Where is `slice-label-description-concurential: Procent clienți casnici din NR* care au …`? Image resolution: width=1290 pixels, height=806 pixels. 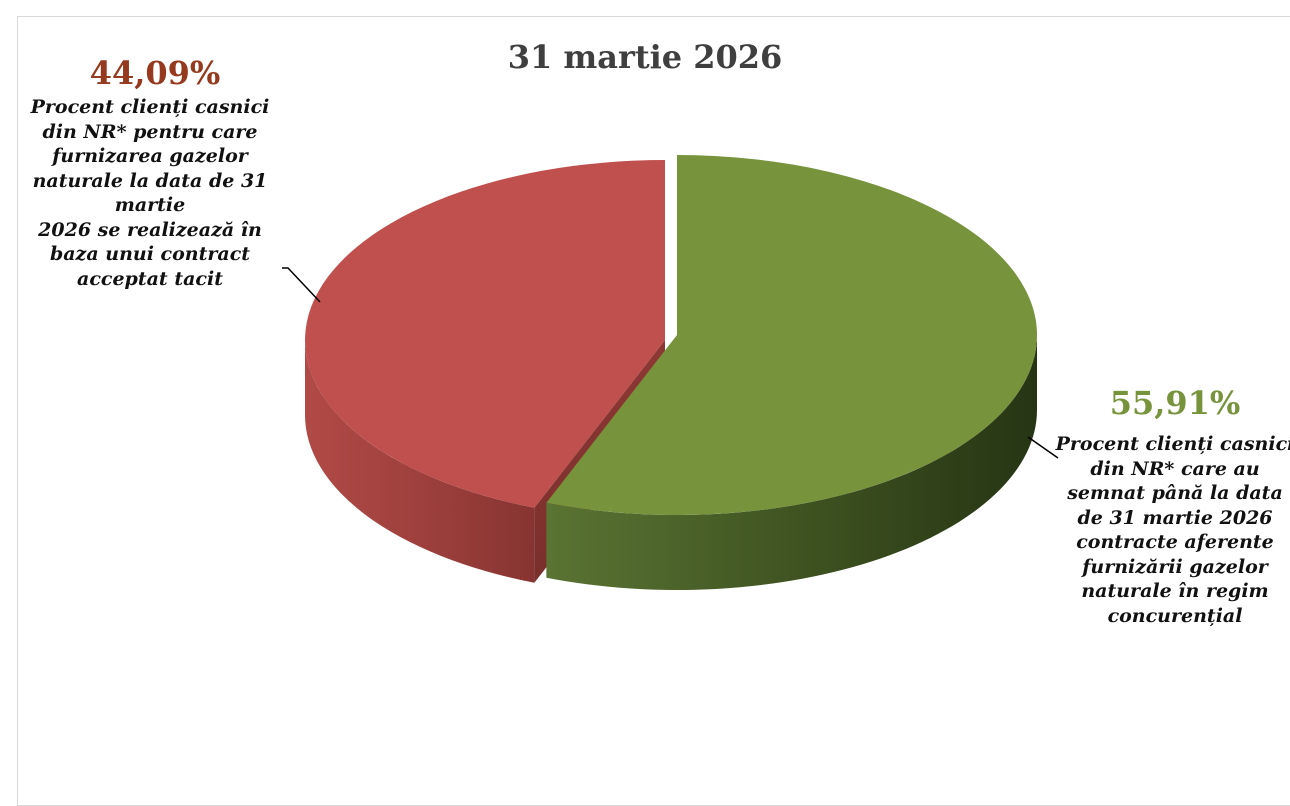 slice-label-description-concurential: Procent clienți casnici din NR* care au … is located at coordinates (1172, 530).